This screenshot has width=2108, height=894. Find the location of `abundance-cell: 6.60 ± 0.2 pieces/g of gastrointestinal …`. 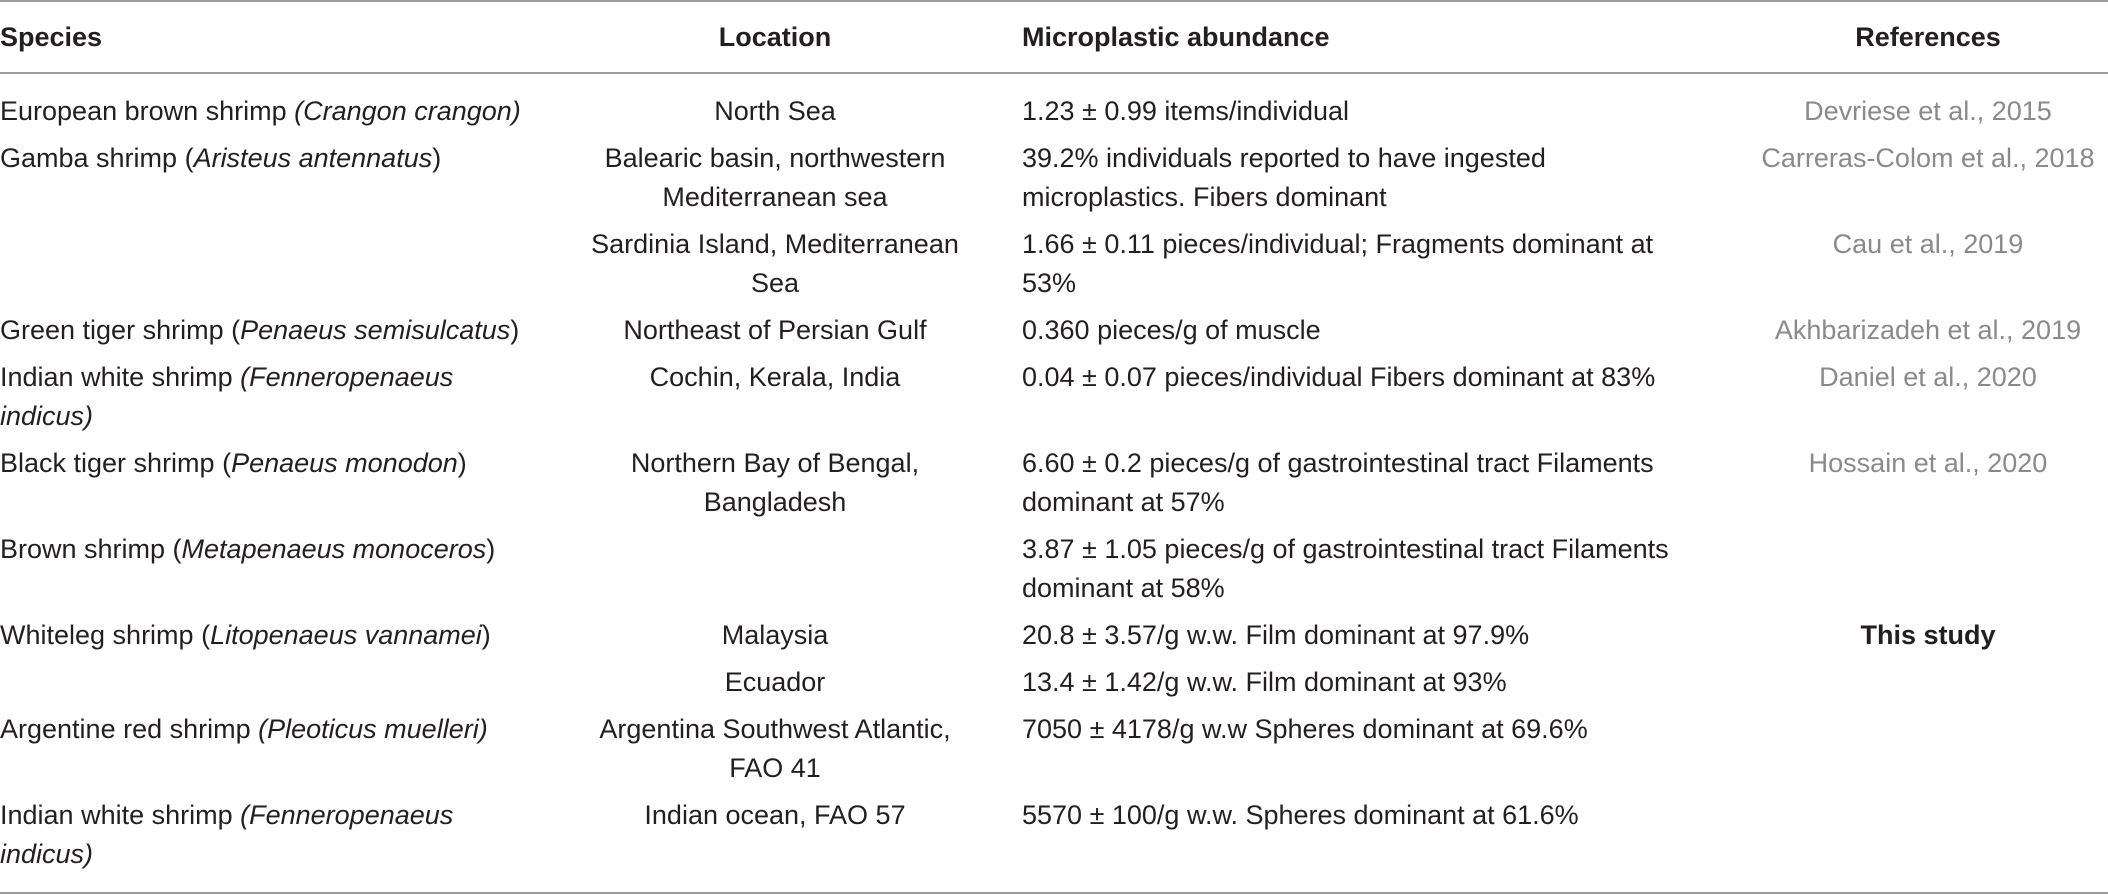

abundance-cell: 6.60 ± 0.2 pieces/g of gastrointestinal … is located at coordinates (1338, 482).